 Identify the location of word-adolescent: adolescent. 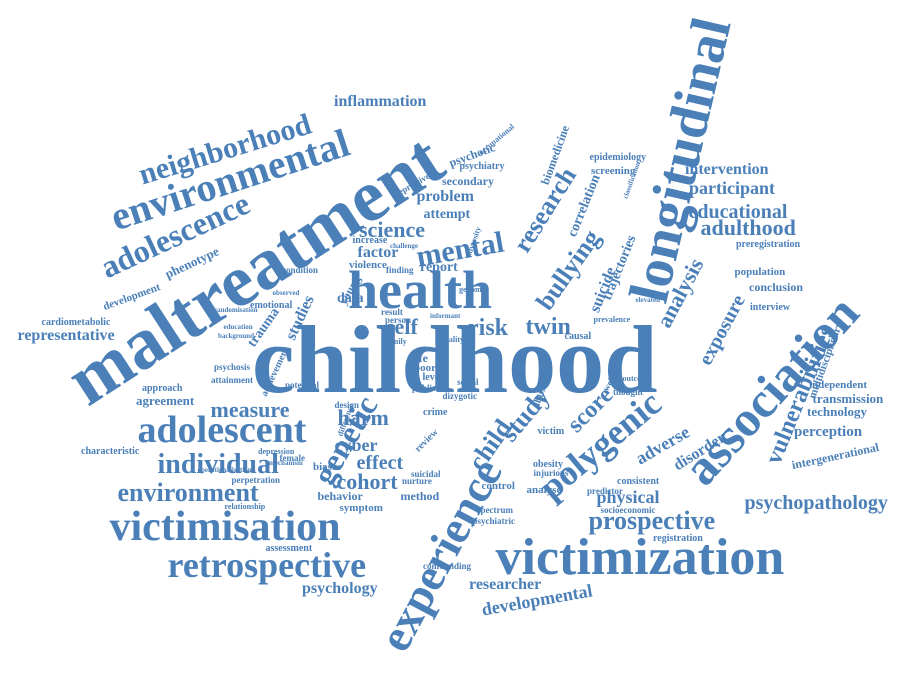
(222, 430).